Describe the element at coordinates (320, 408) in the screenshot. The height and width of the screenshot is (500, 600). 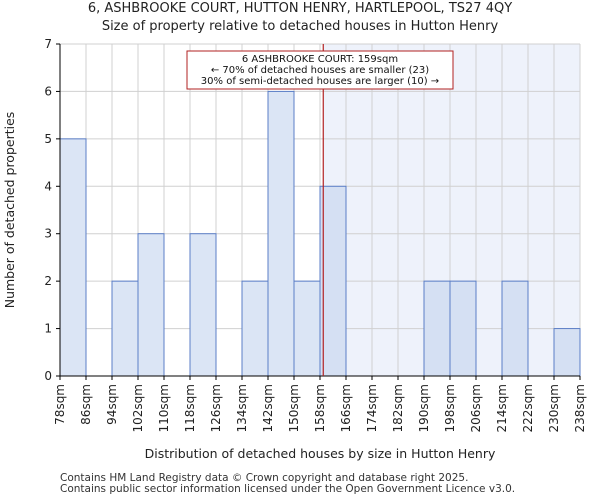
I see `x-tick-label-10: 158sqm` at that location.